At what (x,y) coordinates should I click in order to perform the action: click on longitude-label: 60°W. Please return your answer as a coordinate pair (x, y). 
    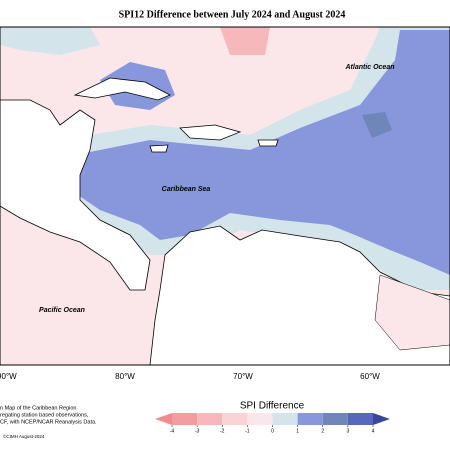
    Looking at the image, I should click on (370, 376).